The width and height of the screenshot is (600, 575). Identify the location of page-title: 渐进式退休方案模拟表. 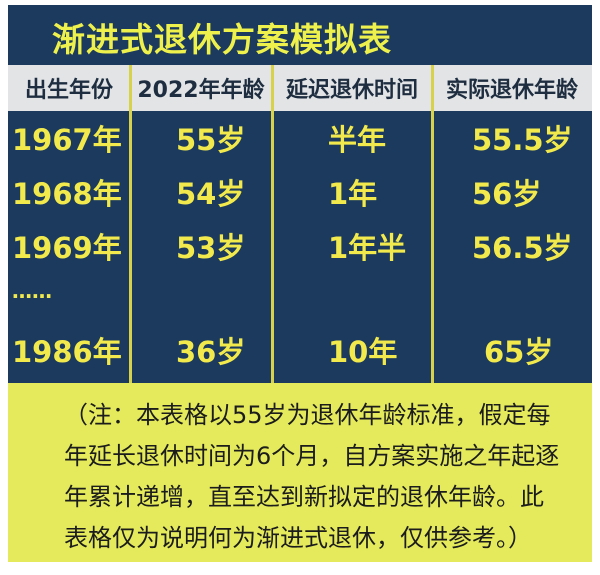
(222, 39).